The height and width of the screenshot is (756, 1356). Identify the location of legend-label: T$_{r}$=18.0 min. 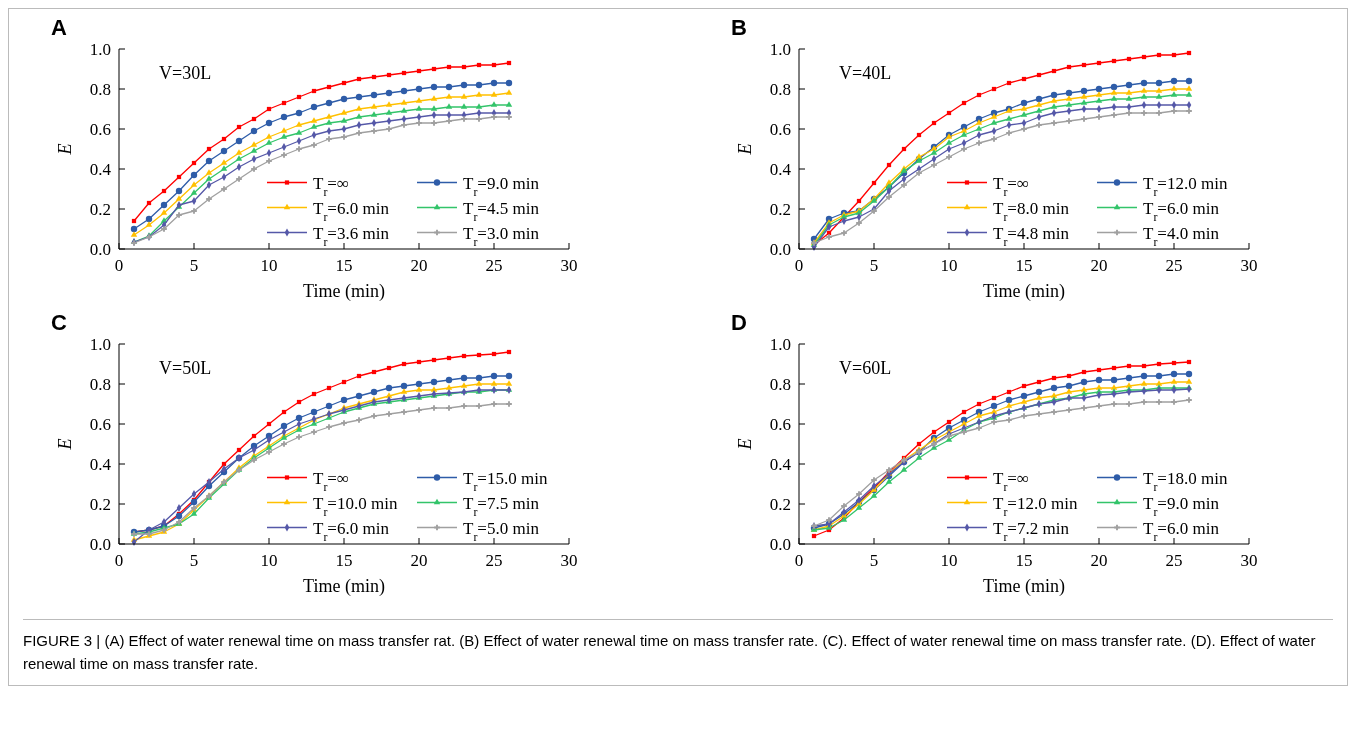
(1185, 481).